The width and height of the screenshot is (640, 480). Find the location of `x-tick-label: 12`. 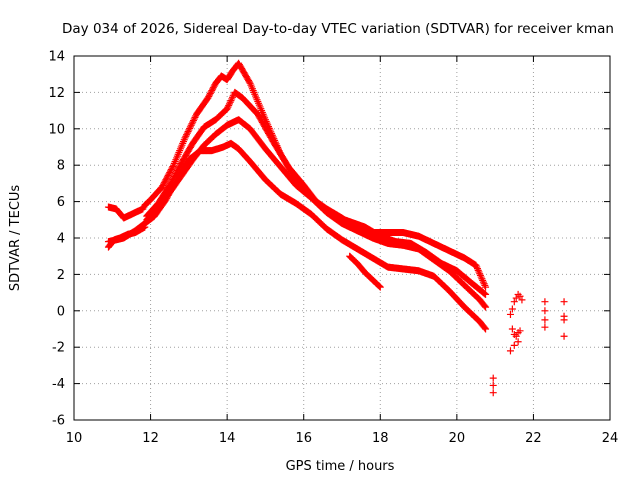

x-tick-label: 12 is located at coordinates (150, 438).